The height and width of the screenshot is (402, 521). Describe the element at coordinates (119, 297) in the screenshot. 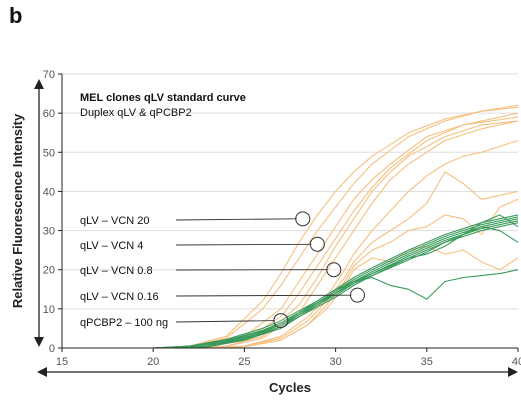

I see `annotation-label-3: qLV – VCN 0.16` at that location.